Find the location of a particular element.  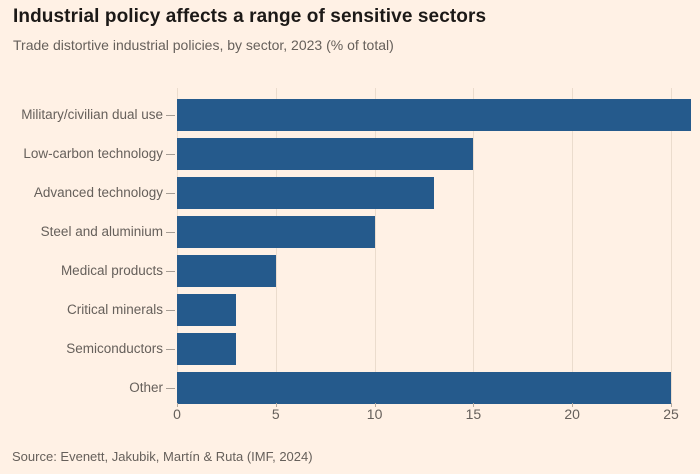

x-tick-label: 0 is located at coordinates (177, 414).